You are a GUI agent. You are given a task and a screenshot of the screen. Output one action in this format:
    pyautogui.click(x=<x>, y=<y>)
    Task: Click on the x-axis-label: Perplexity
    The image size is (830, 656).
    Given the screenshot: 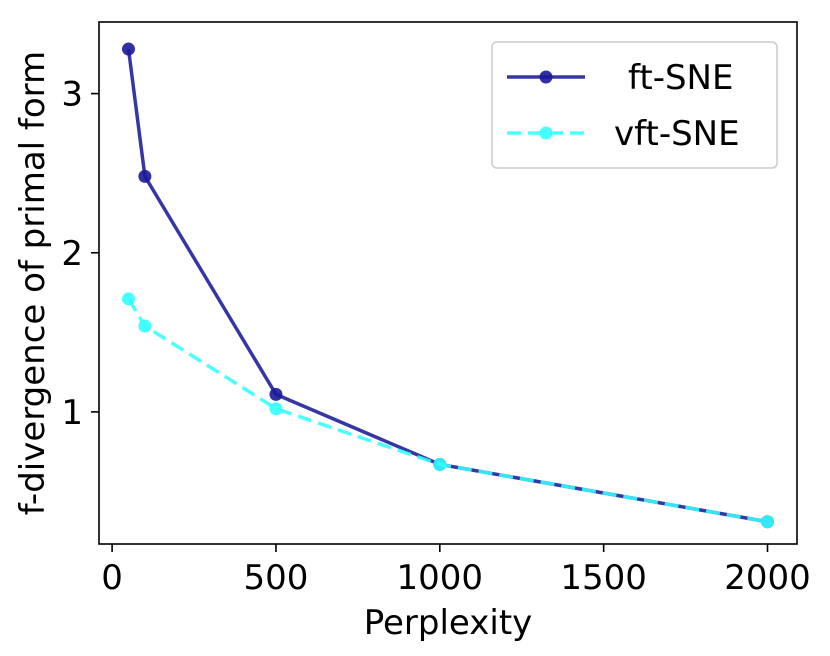 What is the action you would take?
    pyautogui.click(x=448, y=623)
    